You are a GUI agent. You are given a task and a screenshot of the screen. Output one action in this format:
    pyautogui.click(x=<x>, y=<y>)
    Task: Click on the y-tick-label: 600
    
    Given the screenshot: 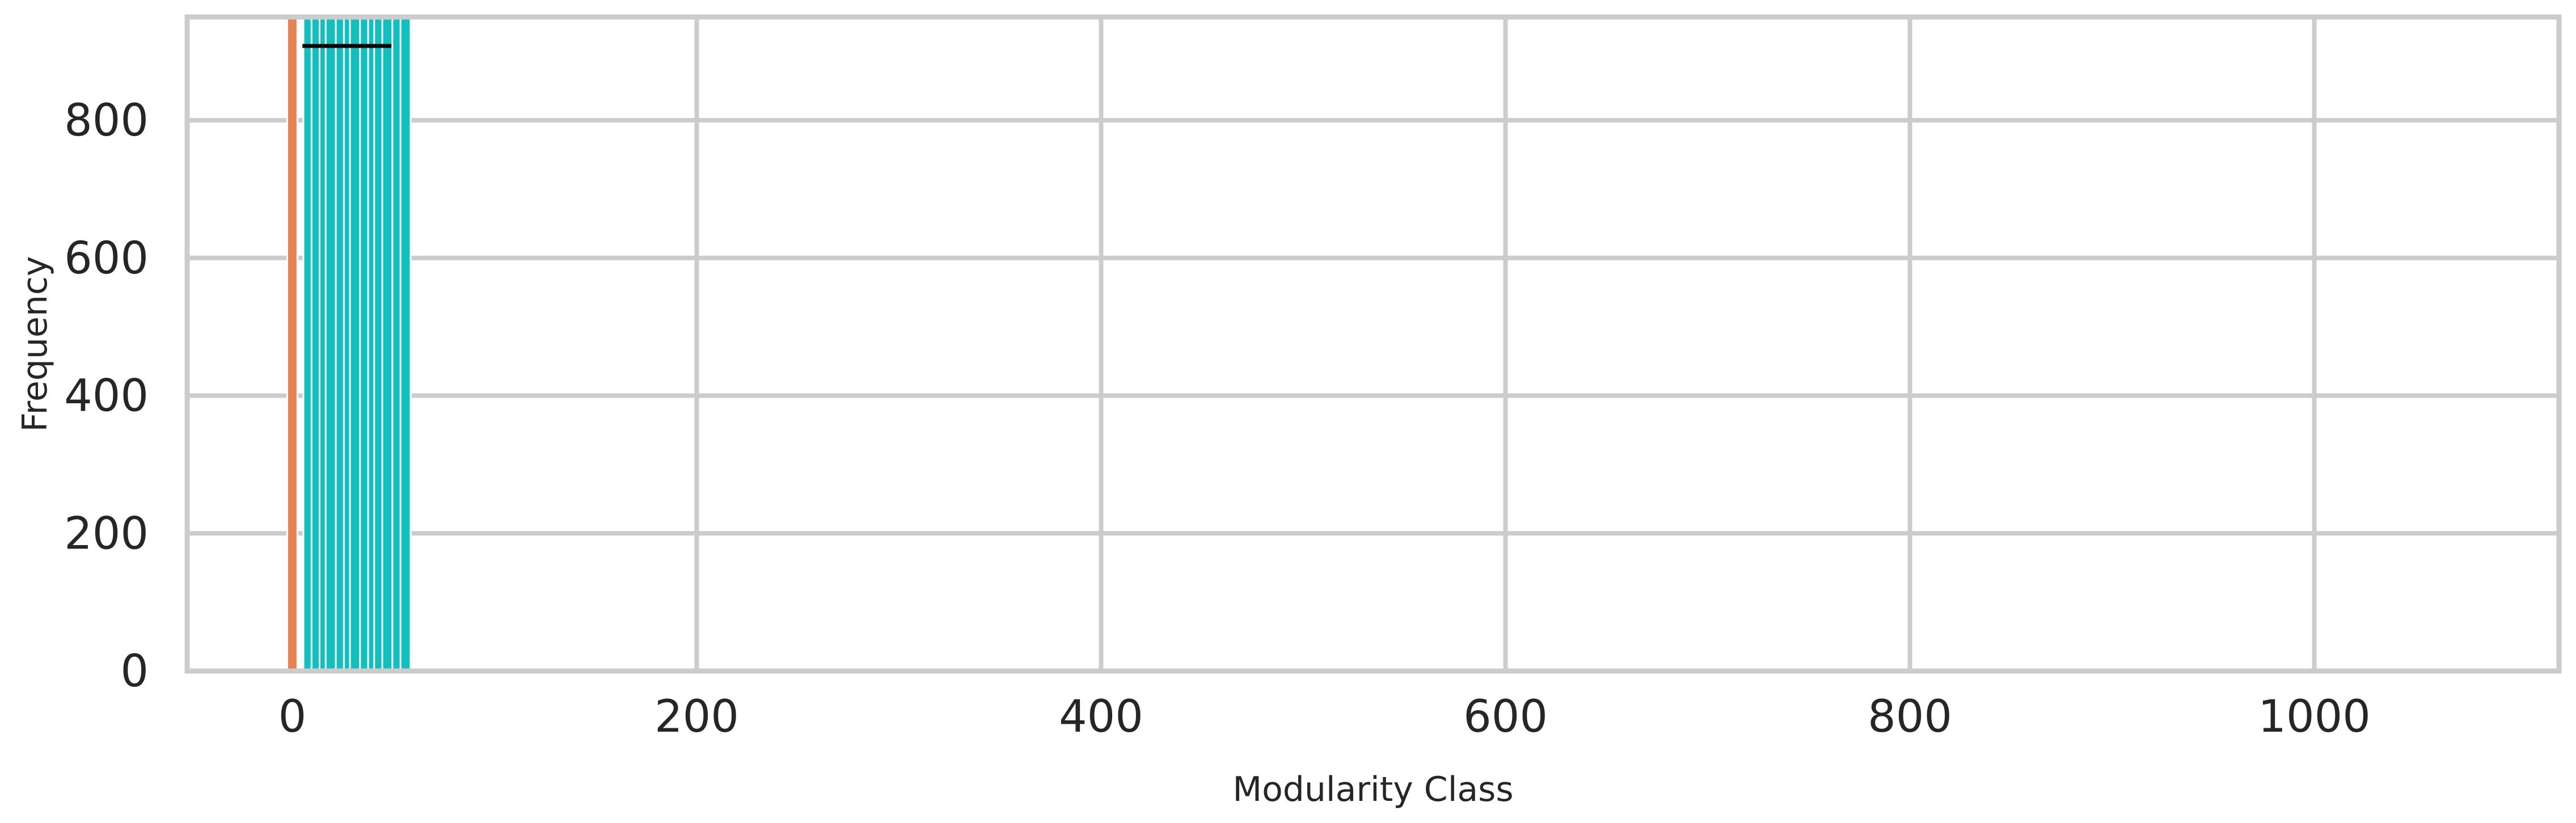 What is the action you would take?
    pyautogui.click(x=106, y=258)
    